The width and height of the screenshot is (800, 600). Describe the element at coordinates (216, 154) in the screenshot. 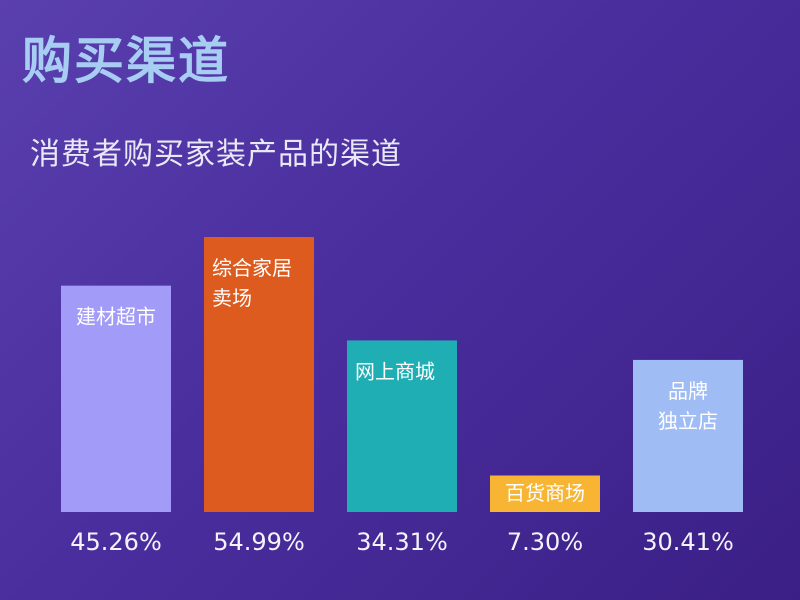

I see `page-subtitle: 消费者购买家装产品的渠道` at that location.